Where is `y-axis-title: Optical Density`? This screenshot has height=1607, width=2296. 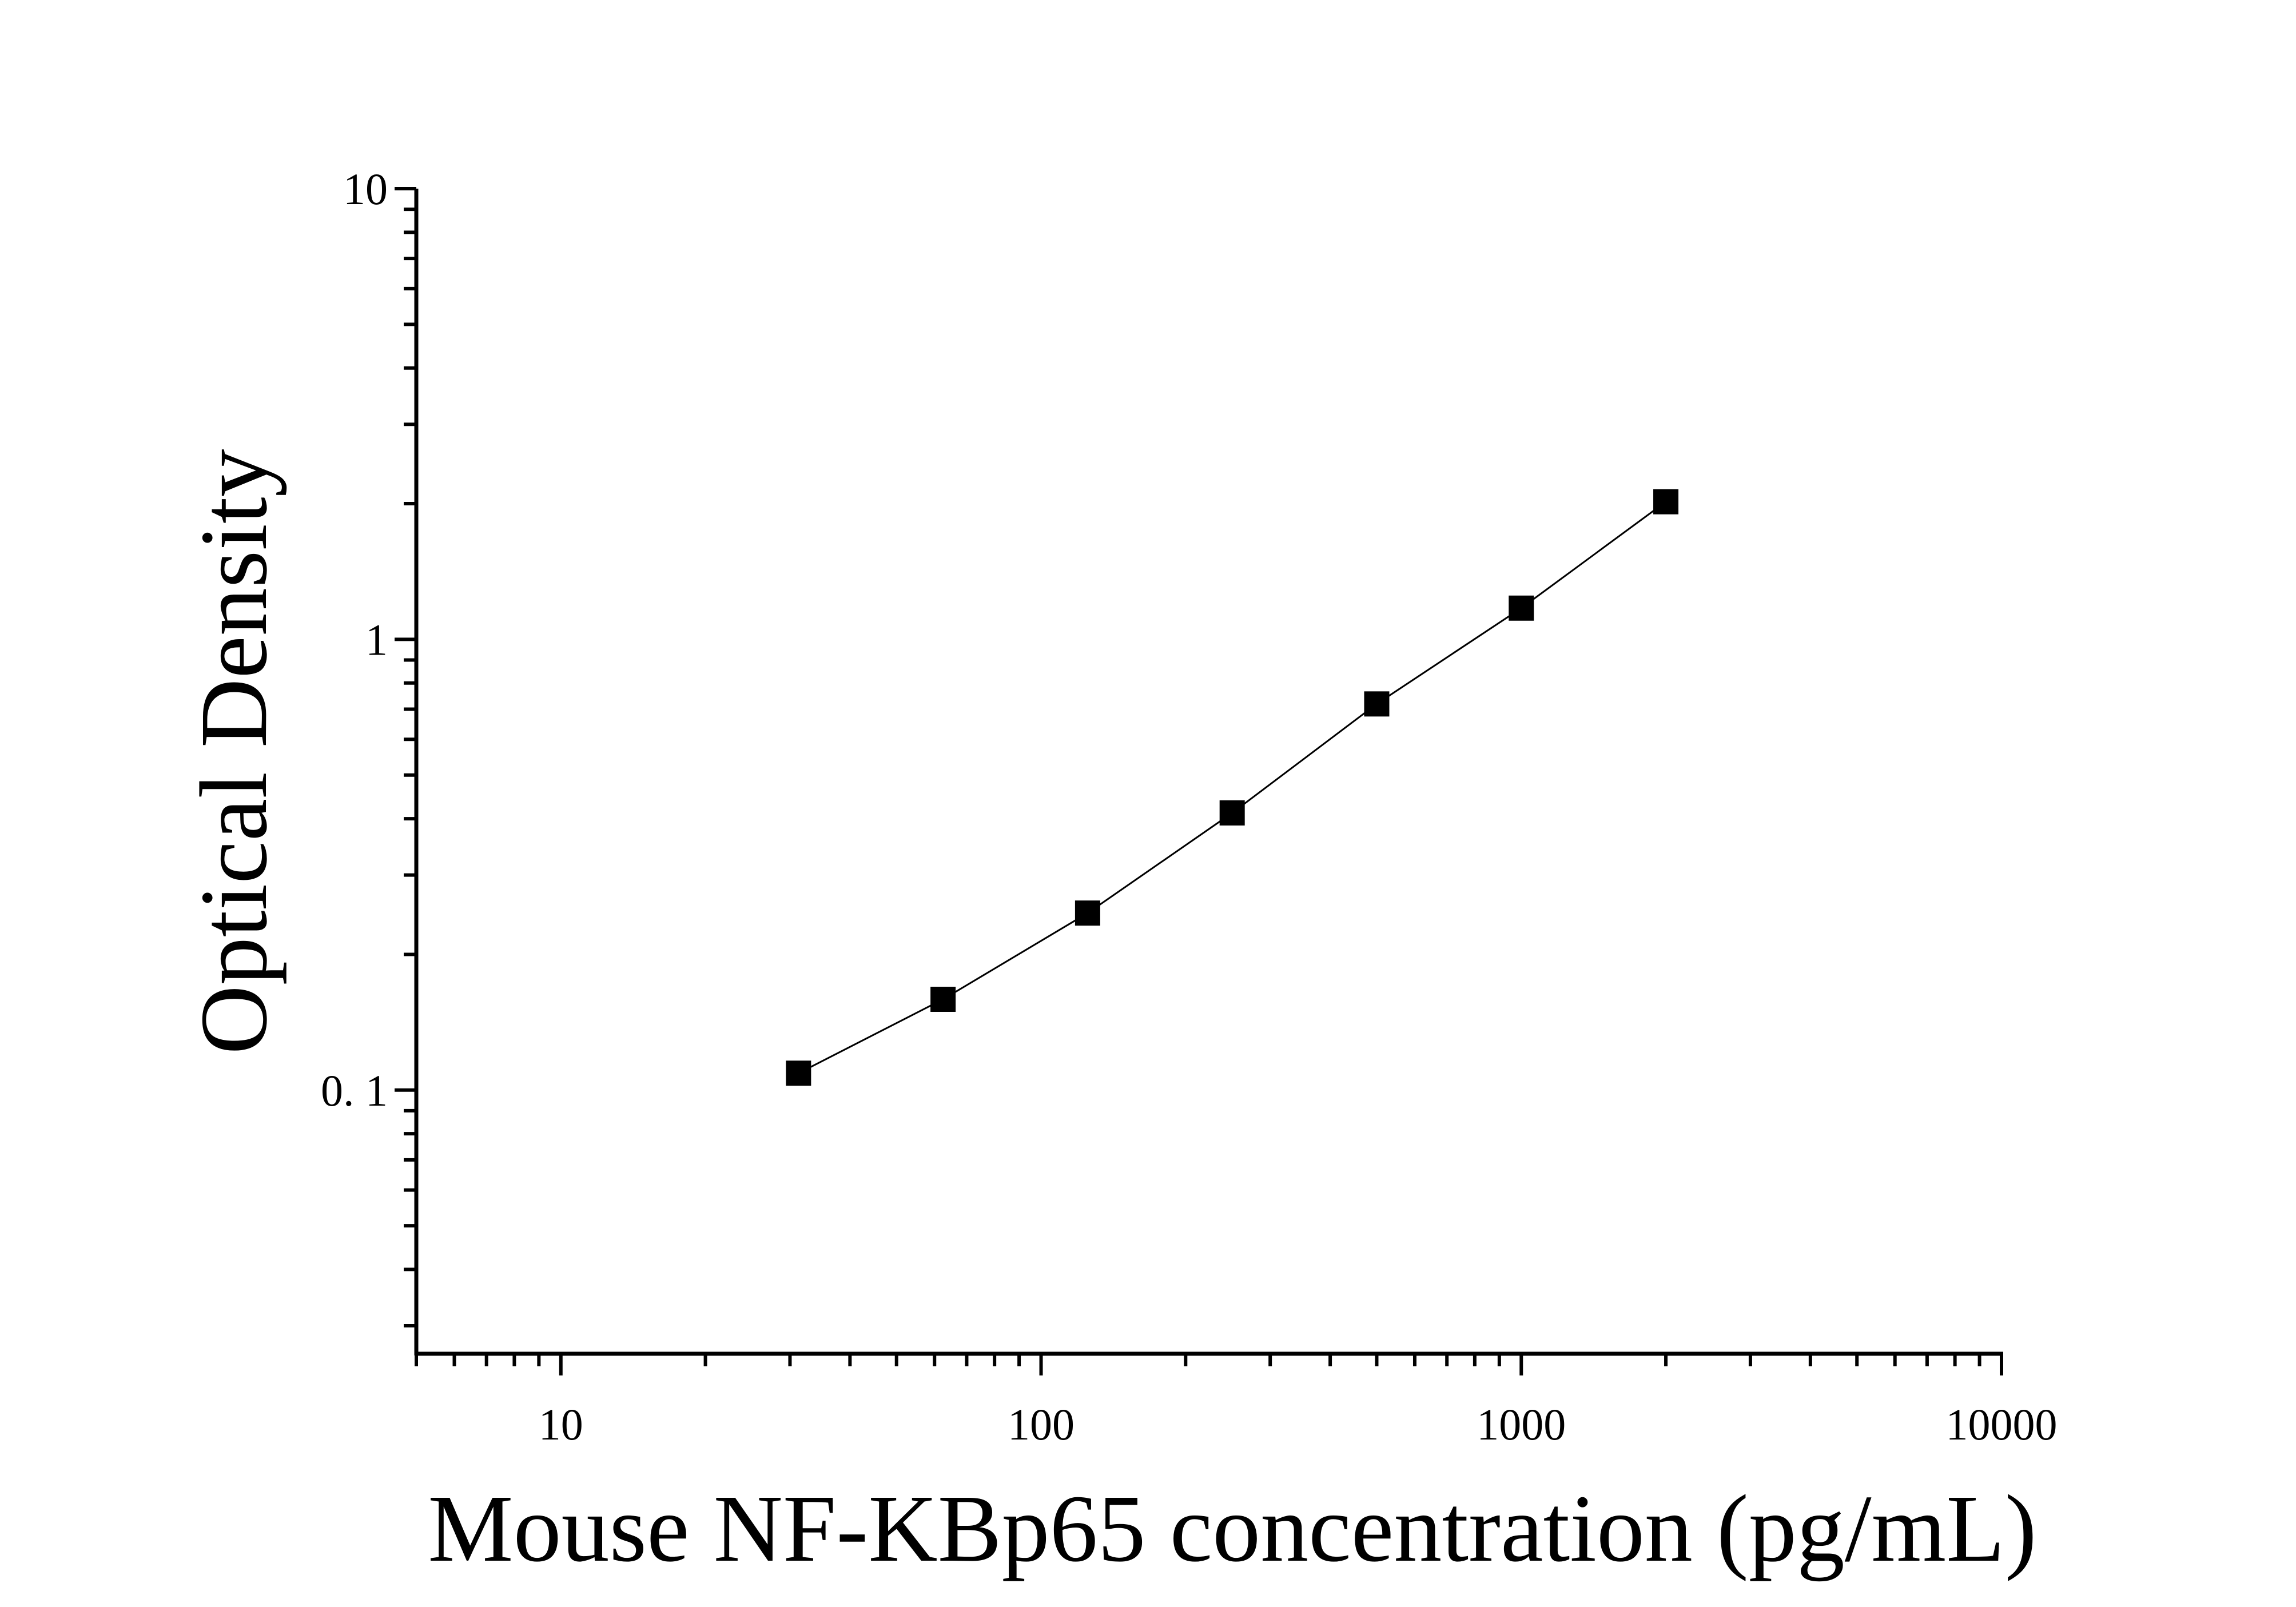 y-axis-title: Optical Density is located at coordinates (234, 751).